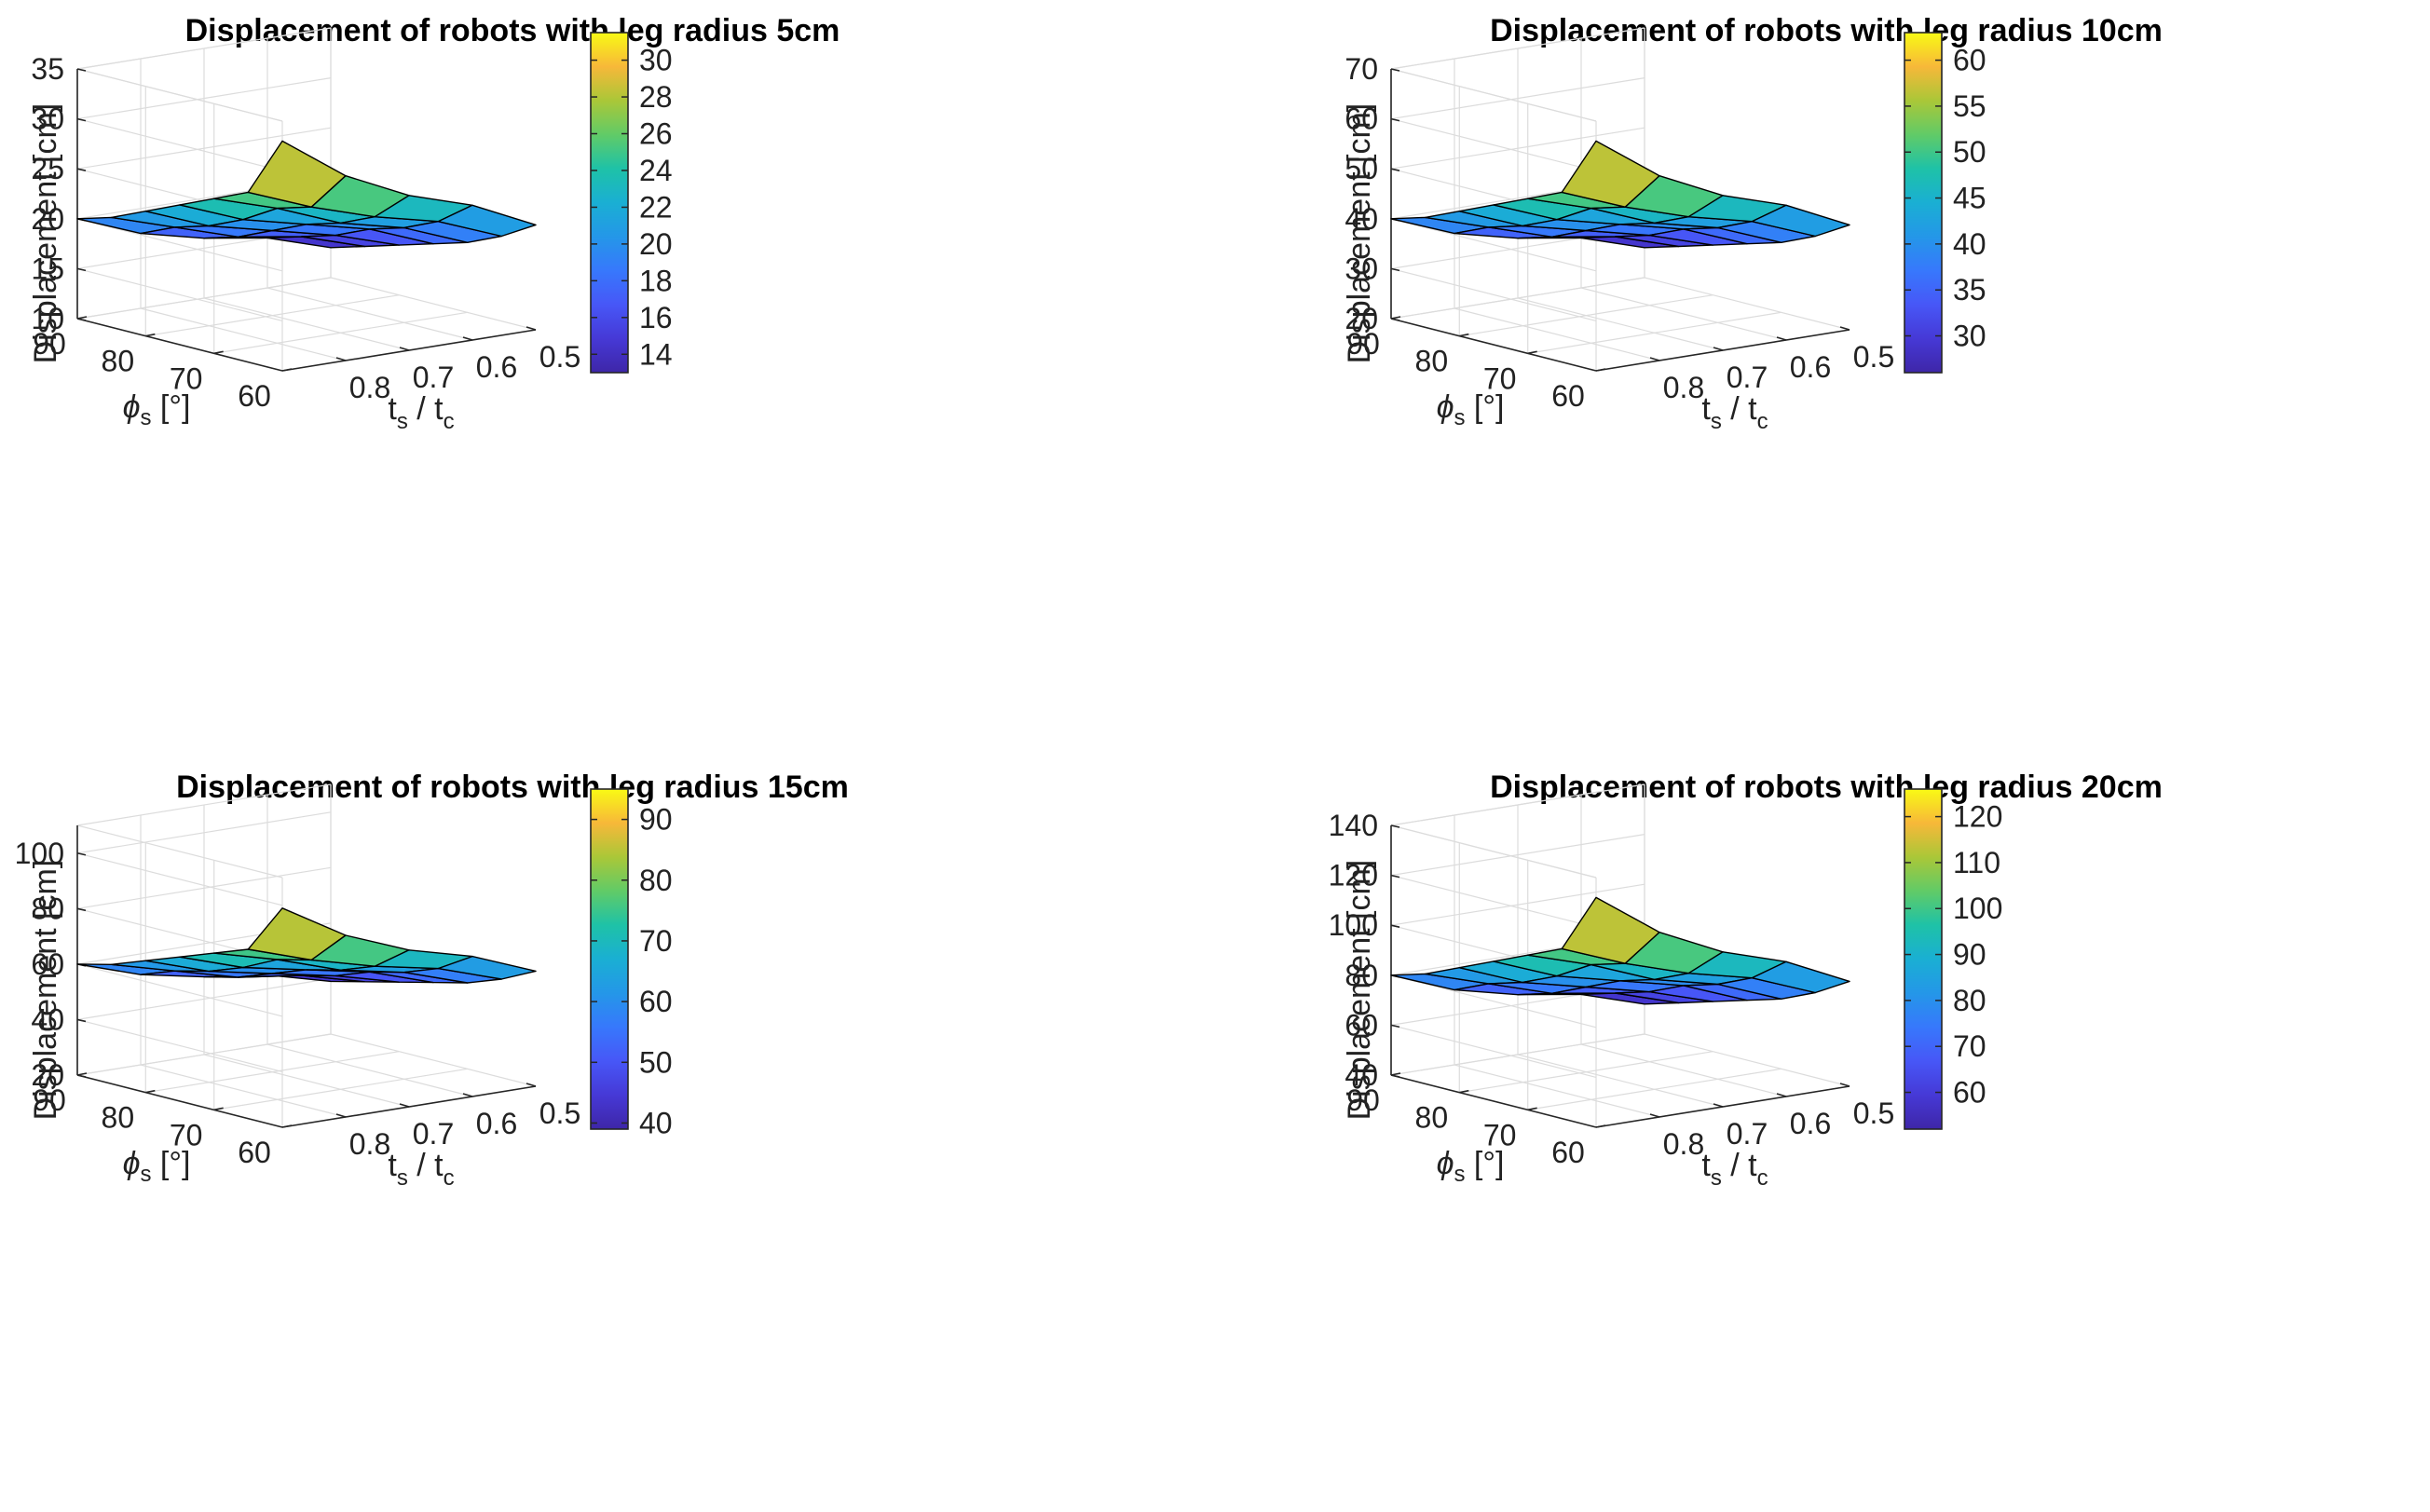 This screenshot has height=1512, width=2430. Describe the element at coordinates (656, 134) in the screenshot. I see `colorbar-tick-label: 26` at that location.